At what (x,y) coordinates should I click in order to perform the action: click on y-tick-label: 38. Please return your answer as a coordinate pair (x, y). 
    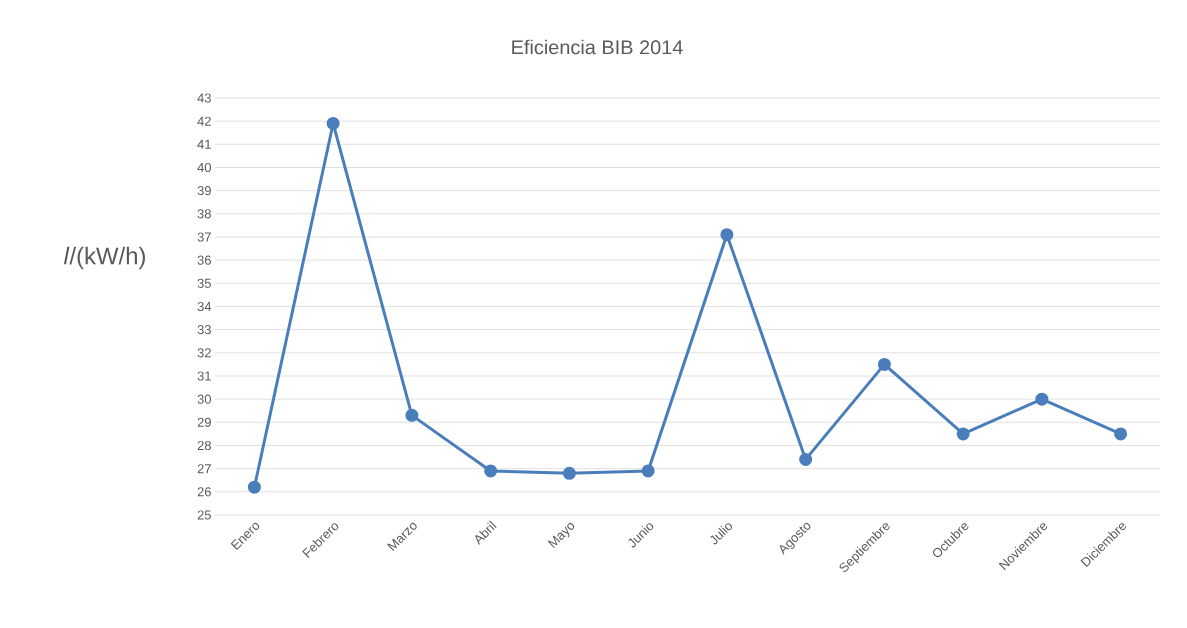
    Looking at the image, I should click on (204, 214).